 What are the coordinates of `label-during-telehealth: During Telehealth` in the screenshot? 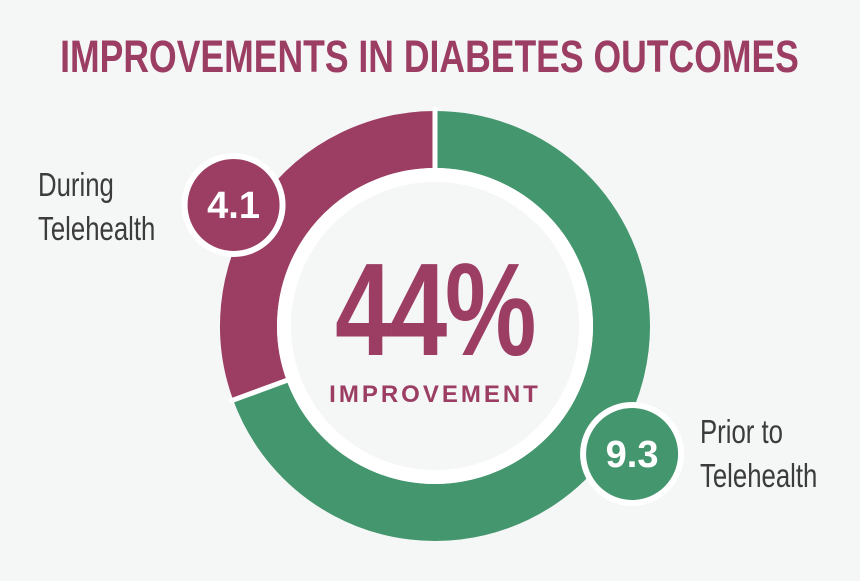 It's located at (96, 207).